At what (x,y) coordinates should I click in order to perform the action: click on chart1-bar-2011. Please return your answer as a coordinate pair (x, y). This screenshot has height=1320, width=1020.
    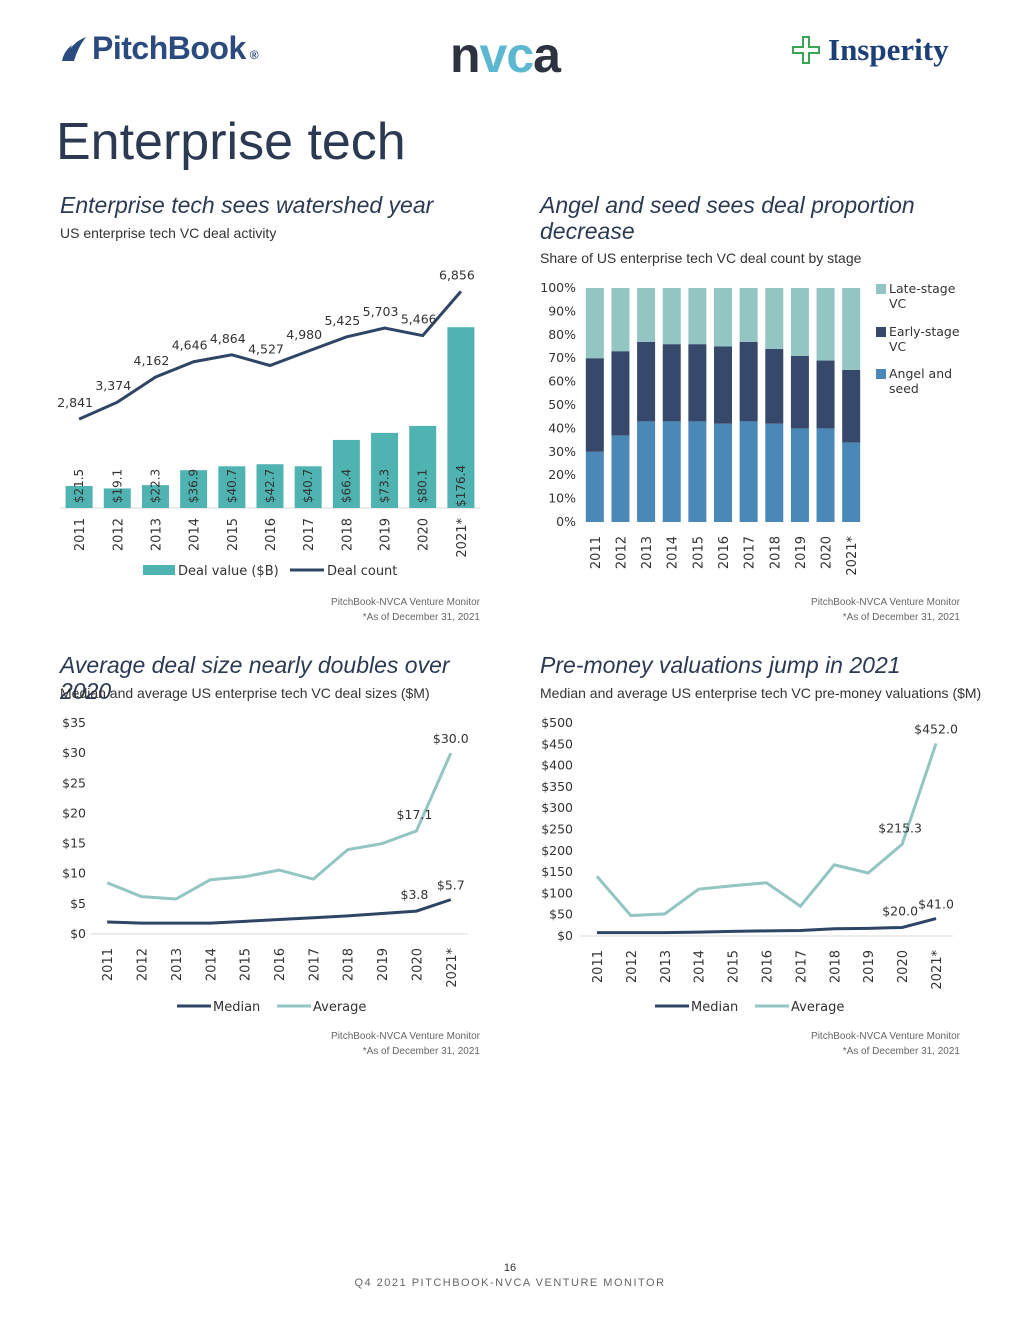
    Looking at the image, I should click on (79, 496).